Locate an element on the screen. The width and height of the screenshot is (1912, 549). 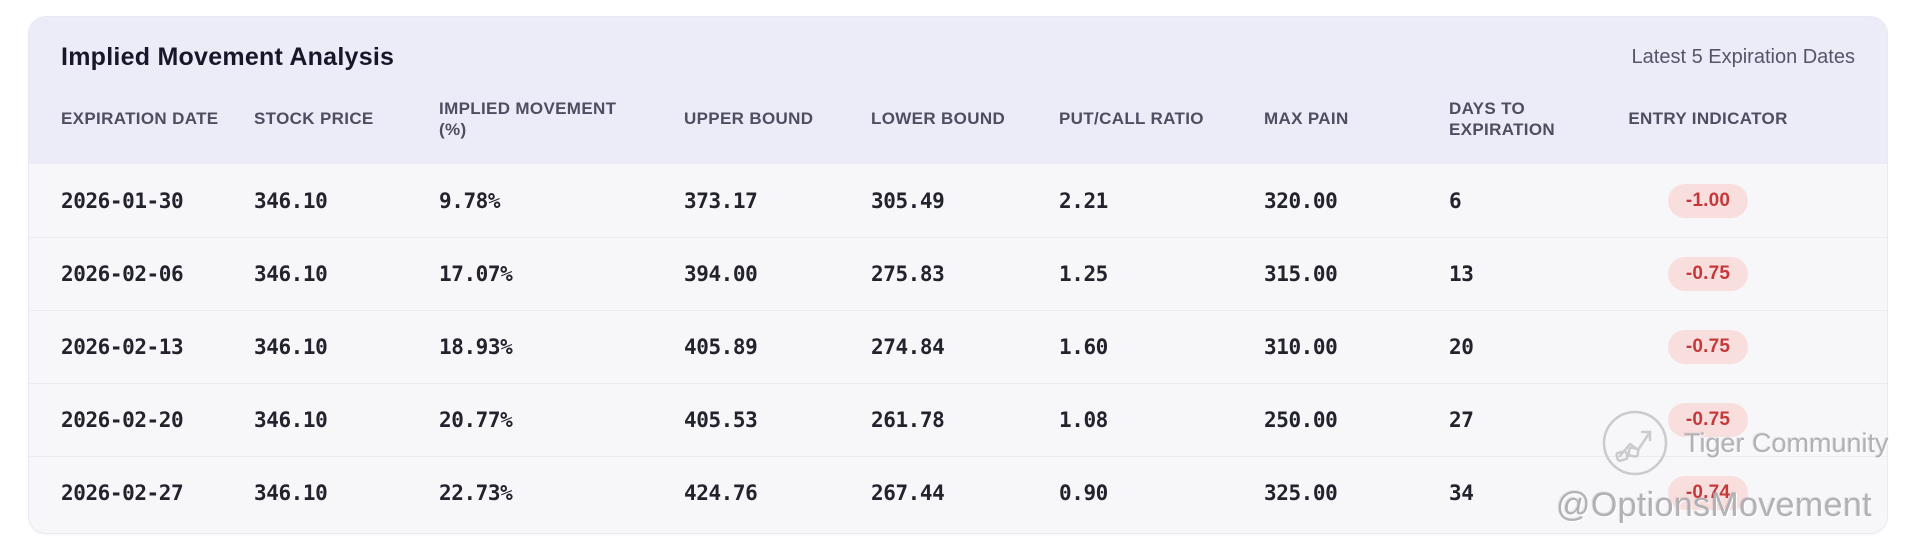
col-header-max-pain: MAX PAIN is located at coordinates (1306, 119).